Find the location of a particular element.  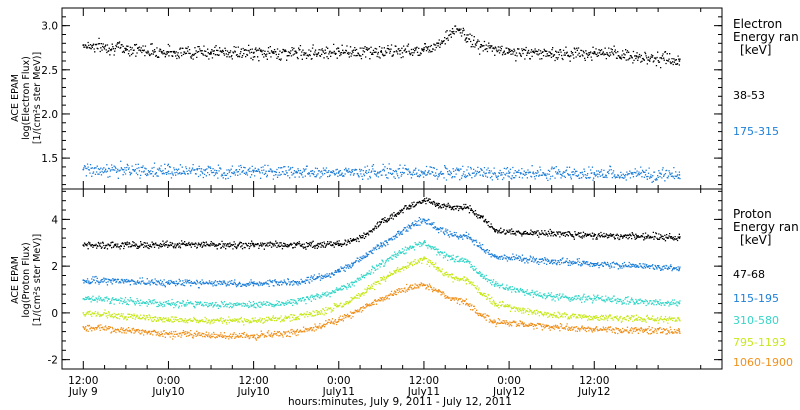

proton-y-tick-label: 4 is located at coordinates (54, 220).